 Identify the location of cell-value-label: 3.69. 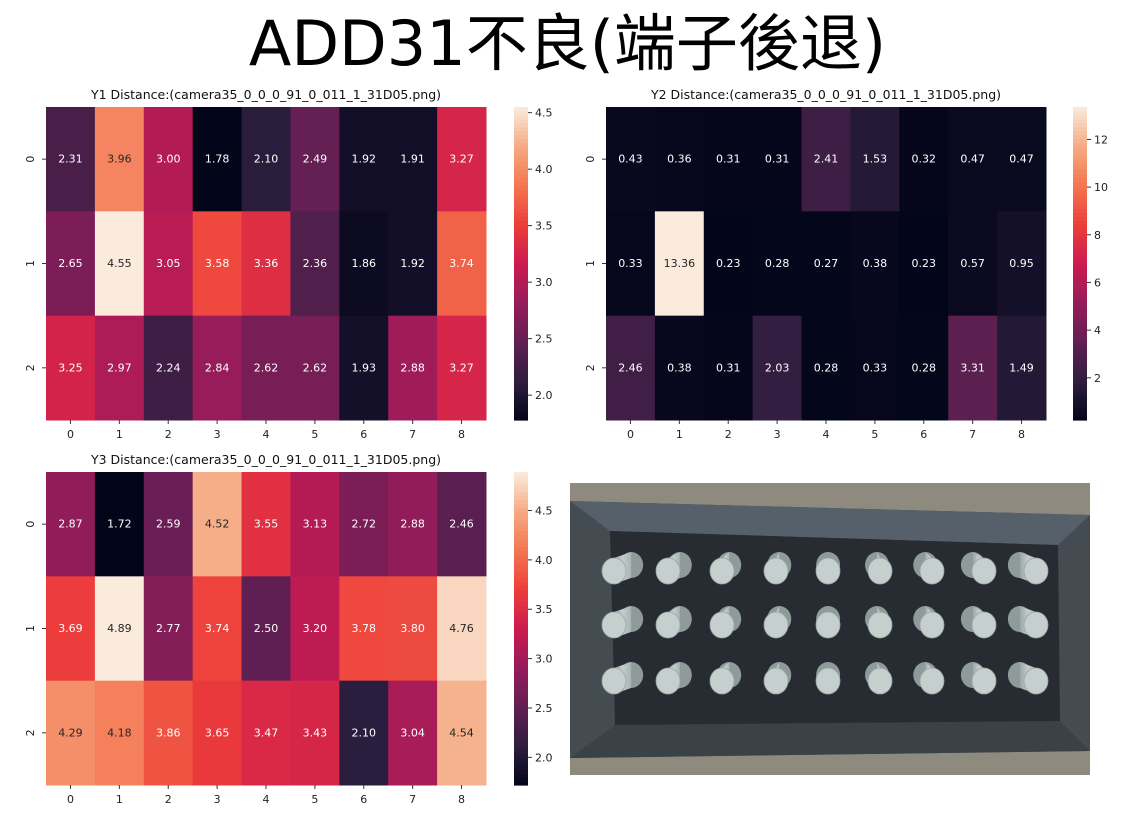
(70, 628).